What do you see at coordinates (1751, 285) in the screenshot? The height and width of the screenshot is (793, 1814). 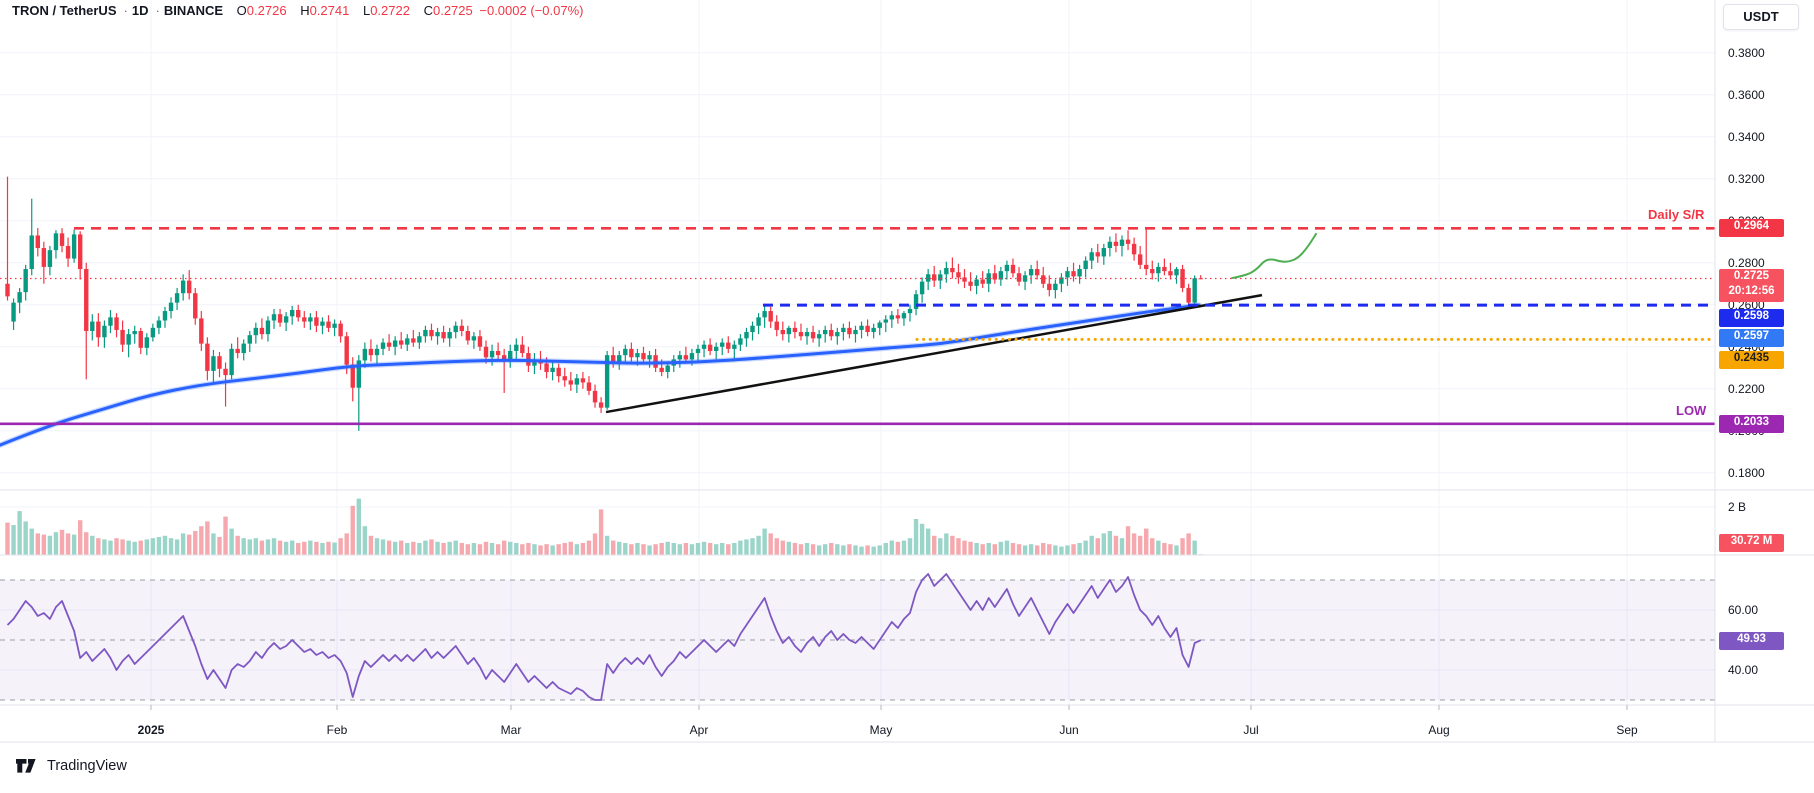 I see `axis-badge-last-price: 0.2725 20:12:56` at bounding box center [1751, 285].